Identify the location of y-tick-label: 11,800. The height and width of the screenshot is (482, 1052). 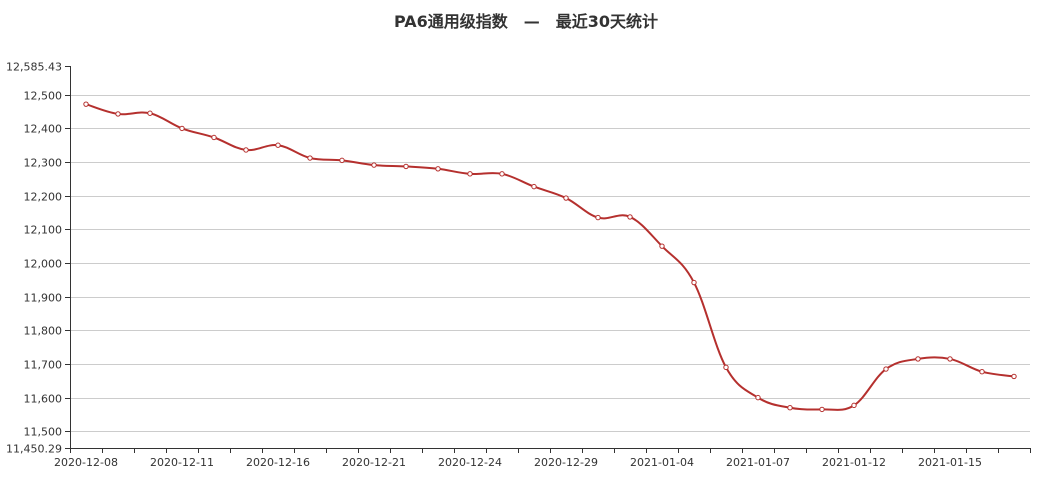
(43, 331).